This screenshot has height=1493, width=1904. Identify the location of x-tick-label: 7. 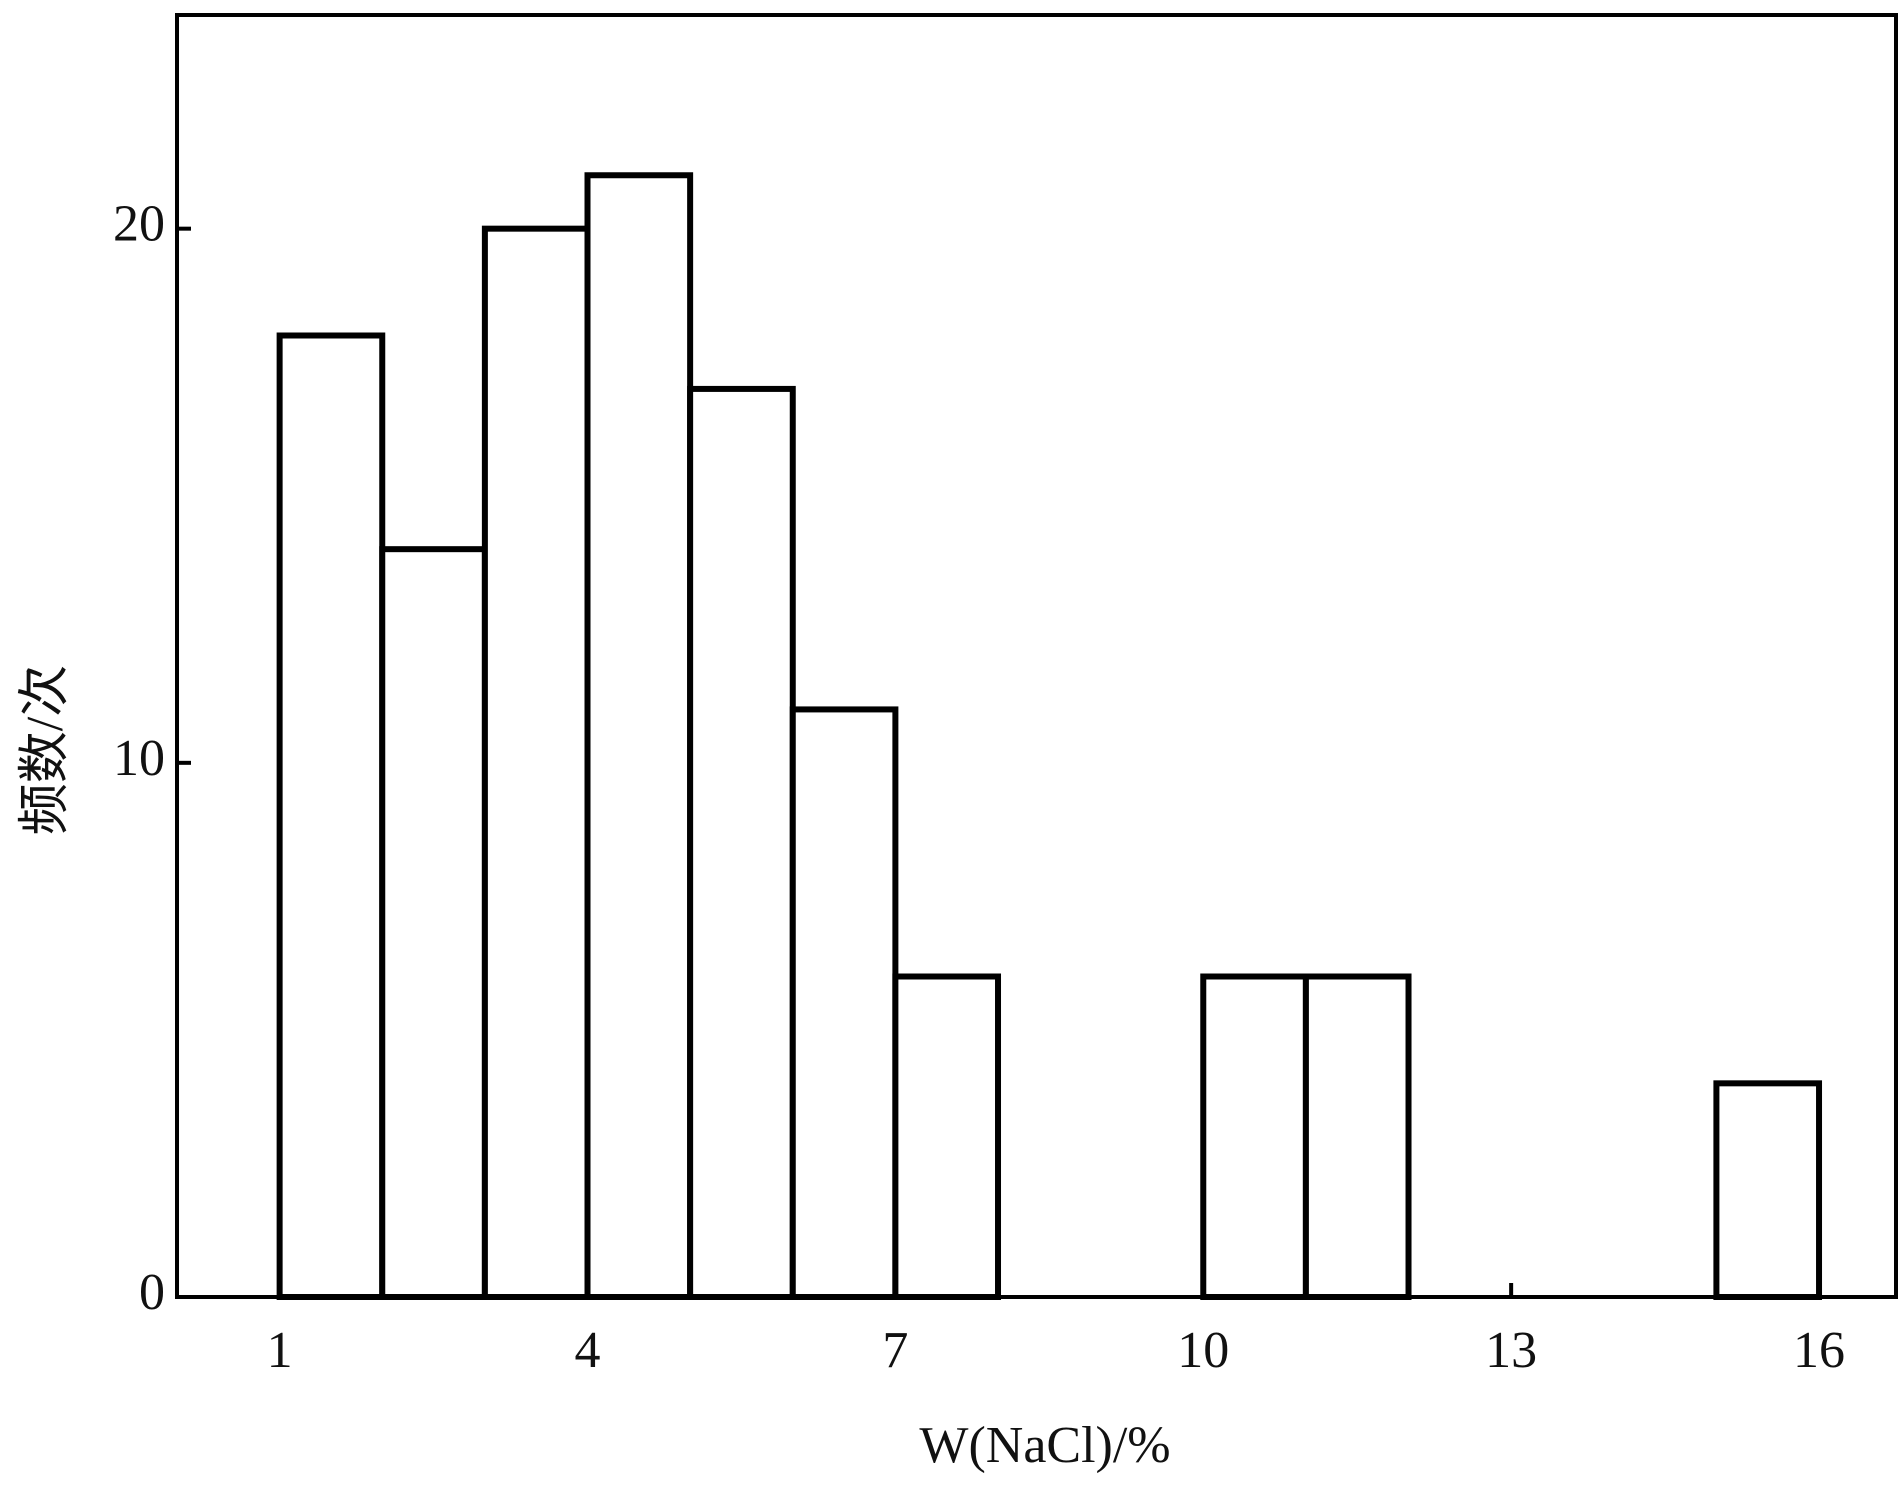
(895, 1350).